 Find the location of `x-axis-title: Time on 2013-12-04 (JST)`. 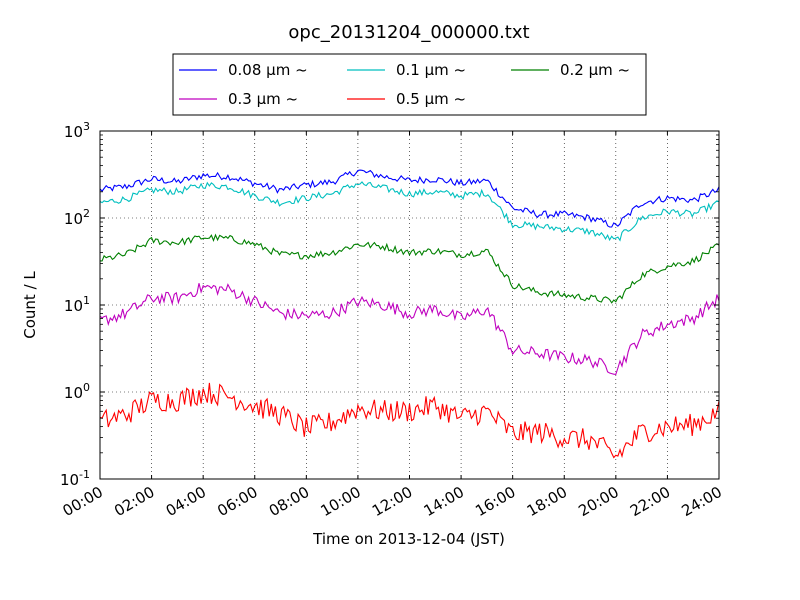

x-axis-title: Time on 2013-12-04 (JST) is located at coordinates (408, 539).